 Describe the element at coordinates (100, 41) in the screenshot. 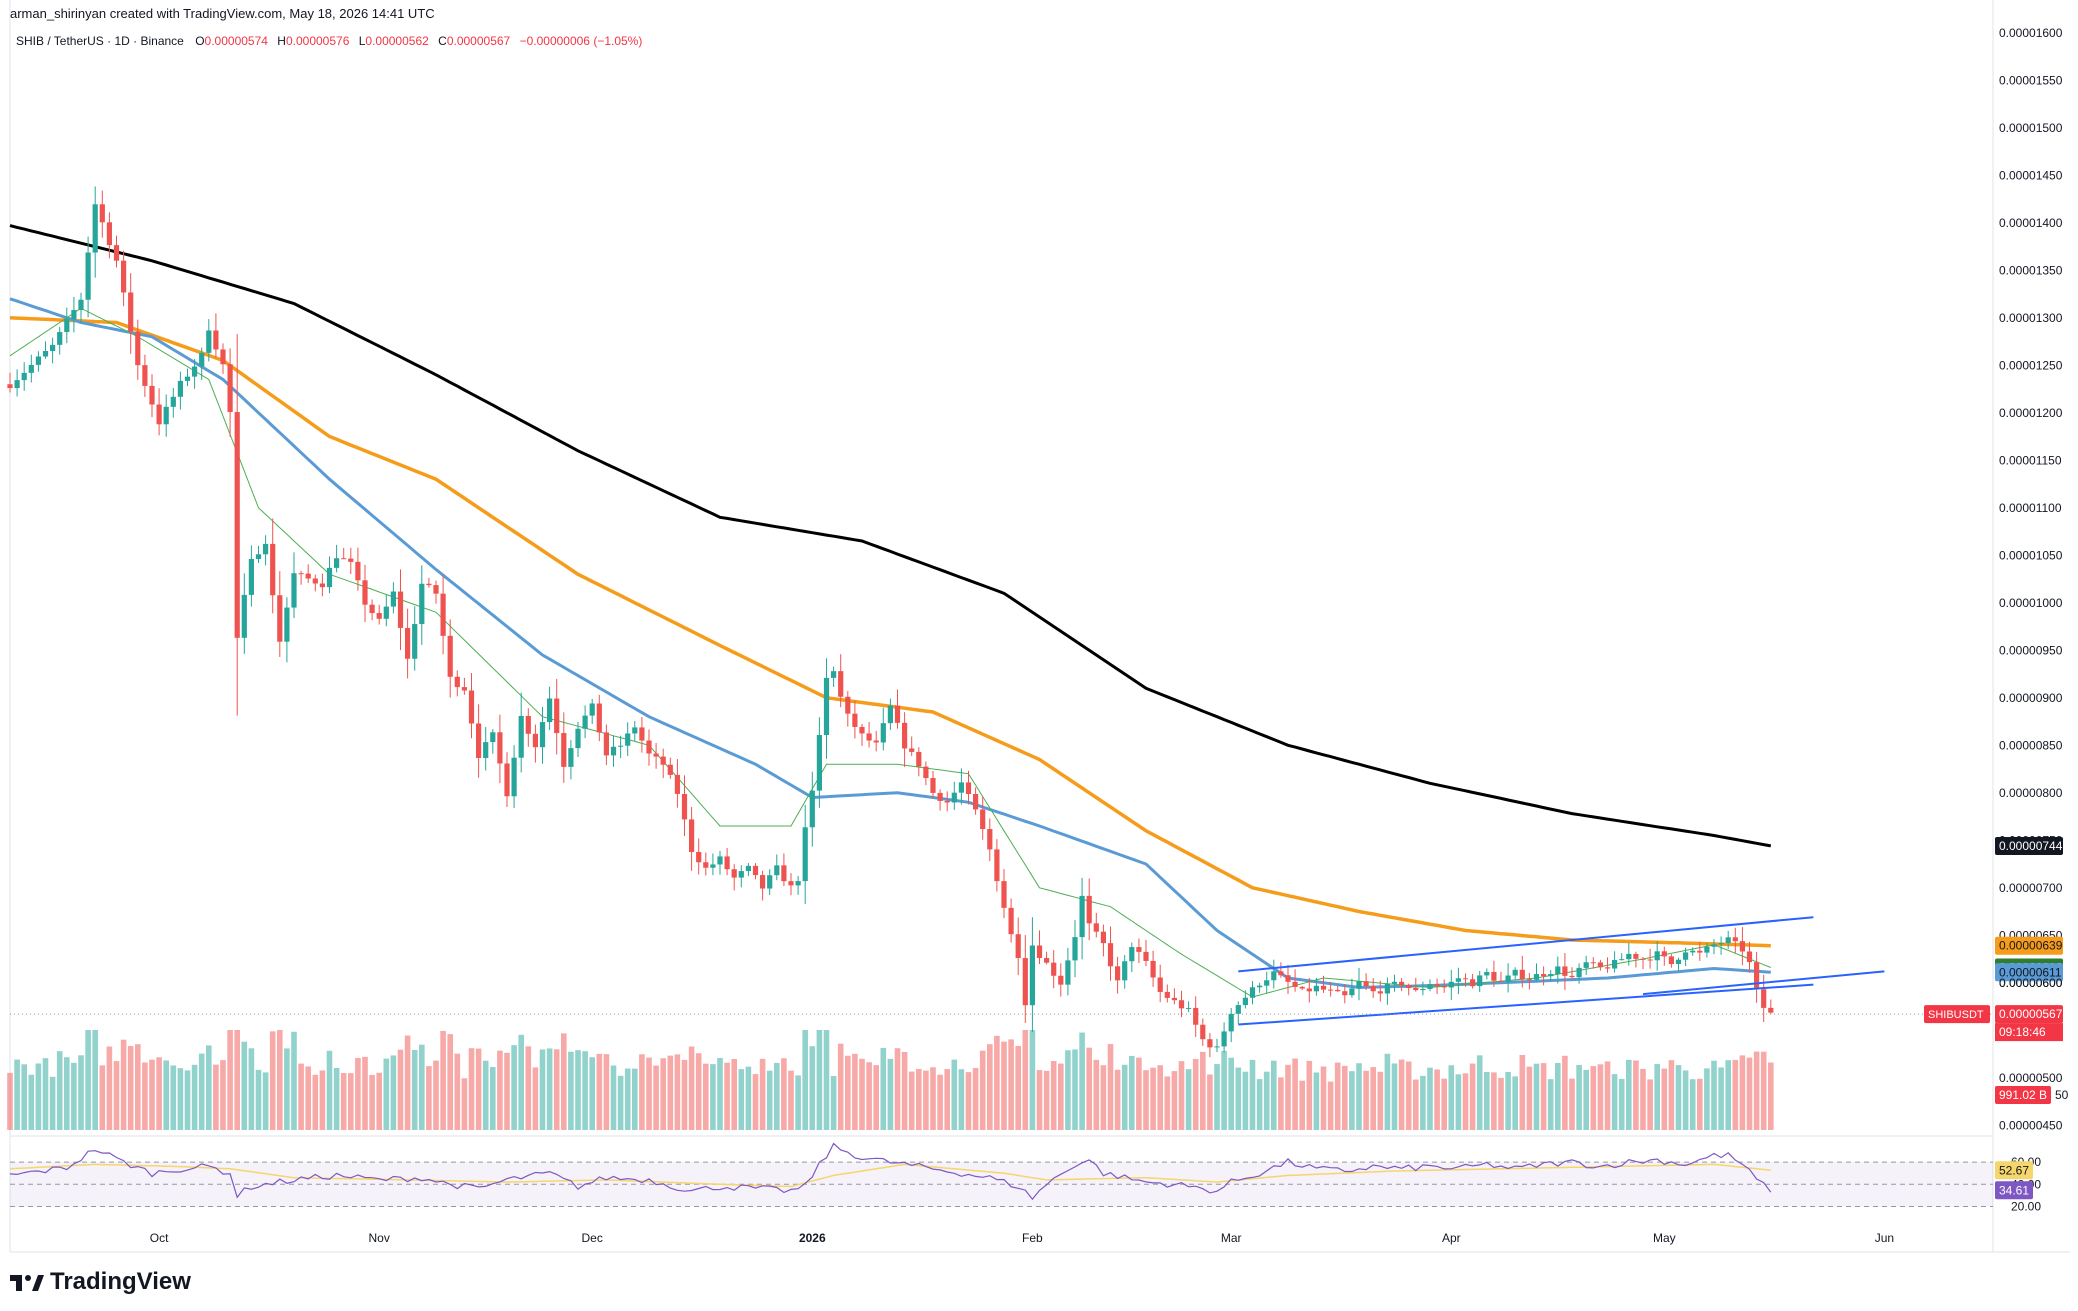

I see `symbol-label: SHIB / TetherUS · 1D · Binance` at that location.